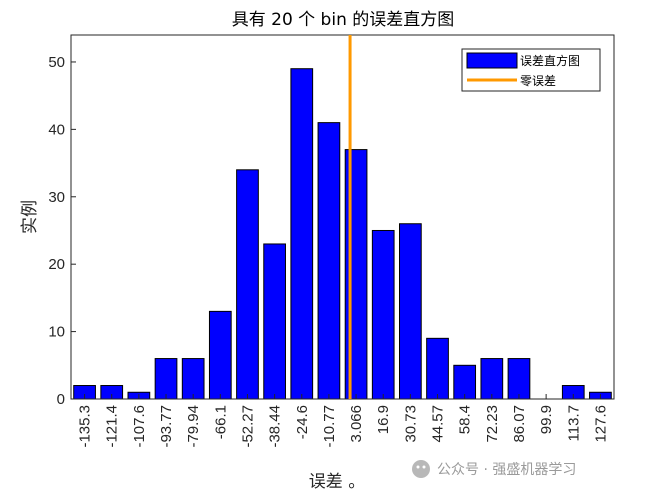 The height and width of the screenshot is (499, 652). I want to click on x-tick-label: -79.94, so click(193, 426).